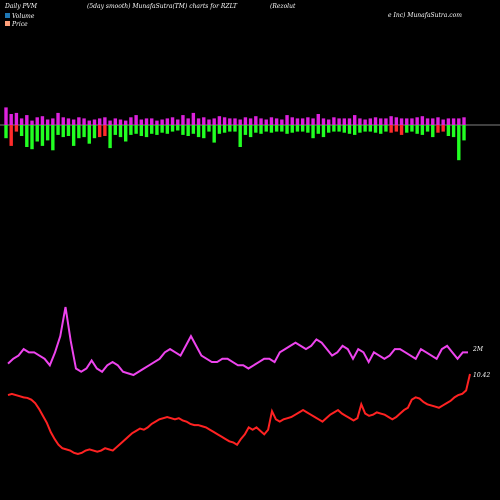 The width and height of the screenshot is (500, 500). What do you see at coordinates (23, 16) in the screenshot?
I see `legend-volume-label: Volume` at bounding box center [23, 16].